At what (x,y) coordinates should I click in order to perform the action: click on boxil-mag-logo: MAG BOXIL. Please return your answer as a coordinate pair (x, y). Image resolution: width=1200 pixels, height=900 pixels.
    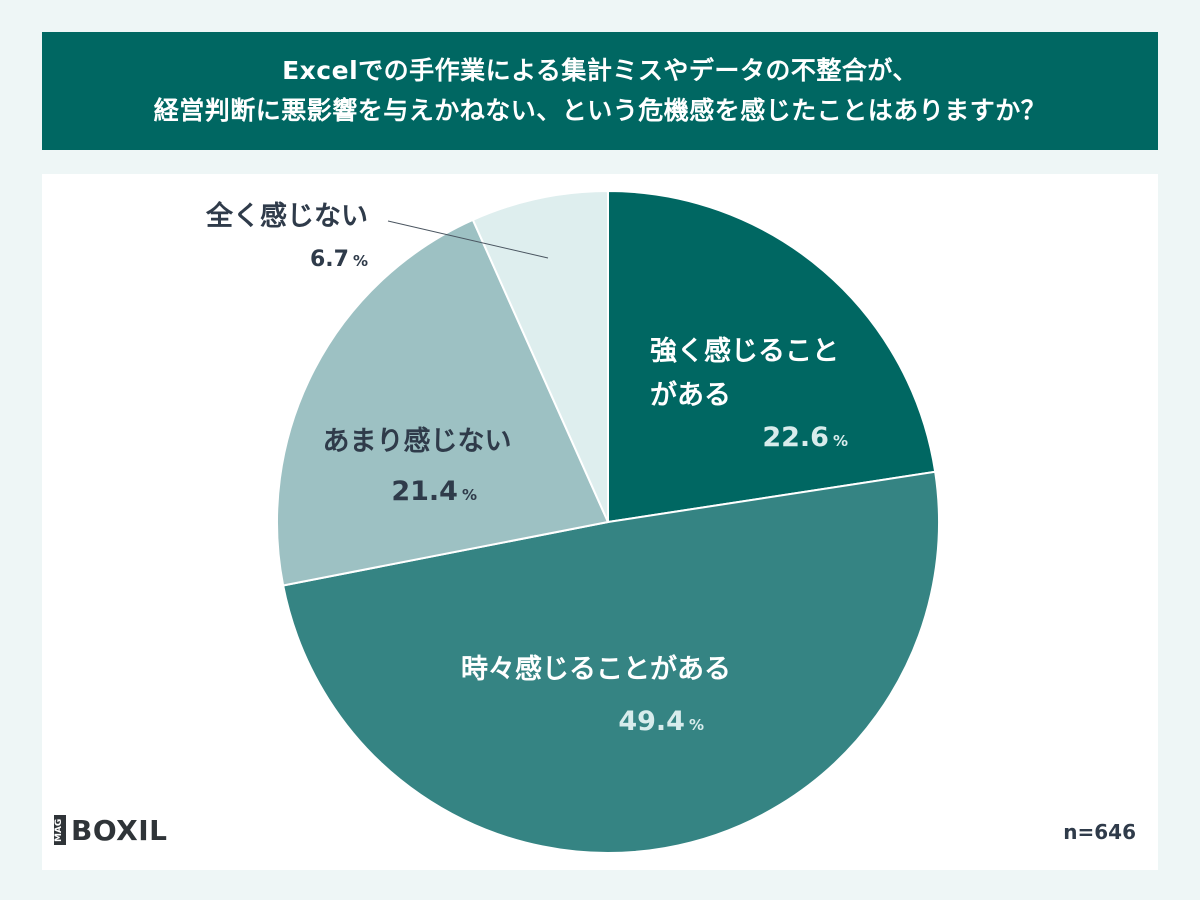
    Looking at the image, I should click on (111, 830).